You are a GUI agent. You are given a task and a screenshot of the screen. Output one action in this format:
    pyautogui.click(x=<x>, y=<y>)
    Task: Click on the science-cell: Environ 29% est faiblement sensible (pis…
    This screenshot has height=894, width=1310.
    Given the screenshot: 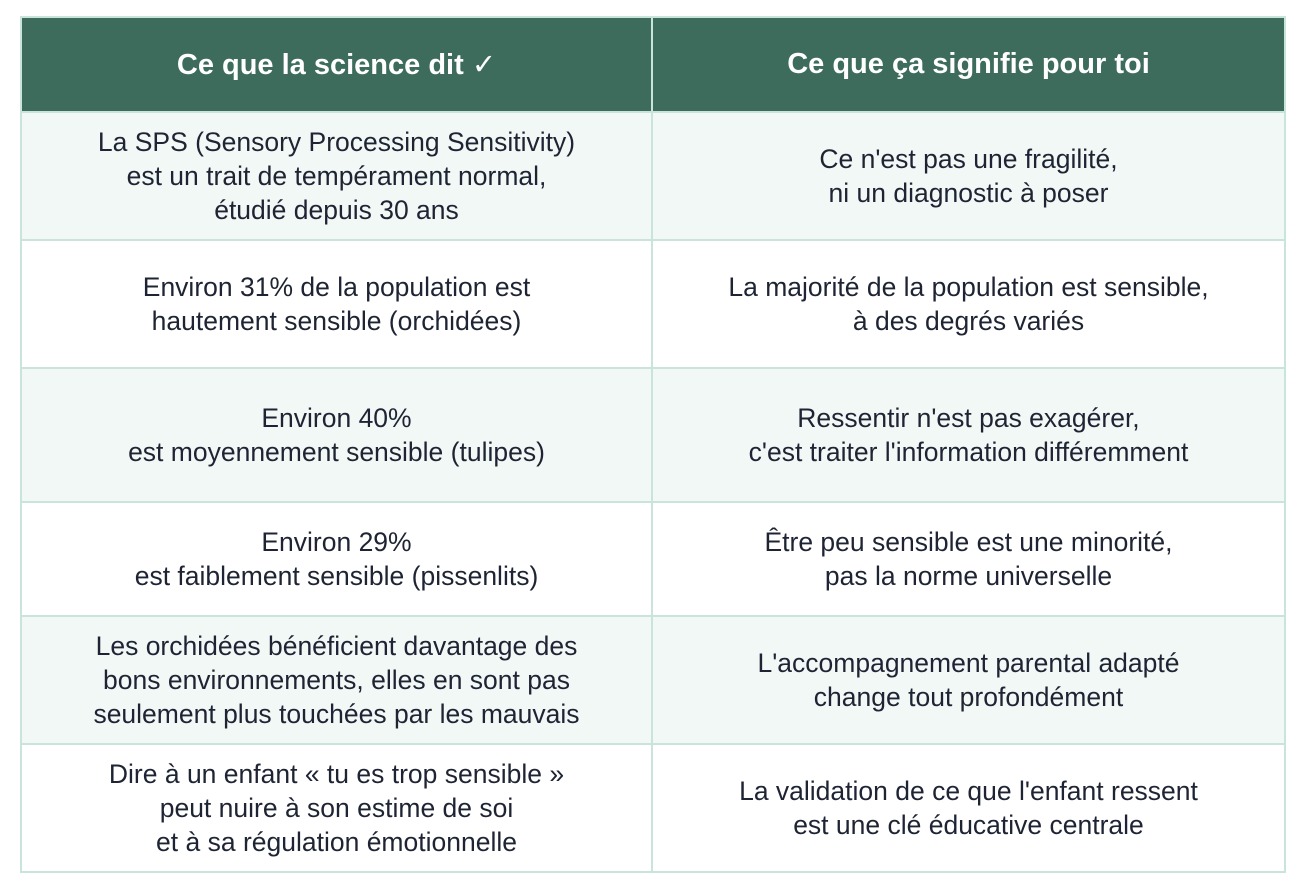 What is the action you would take?
    pyautogui.click(x=336, y=559)
    